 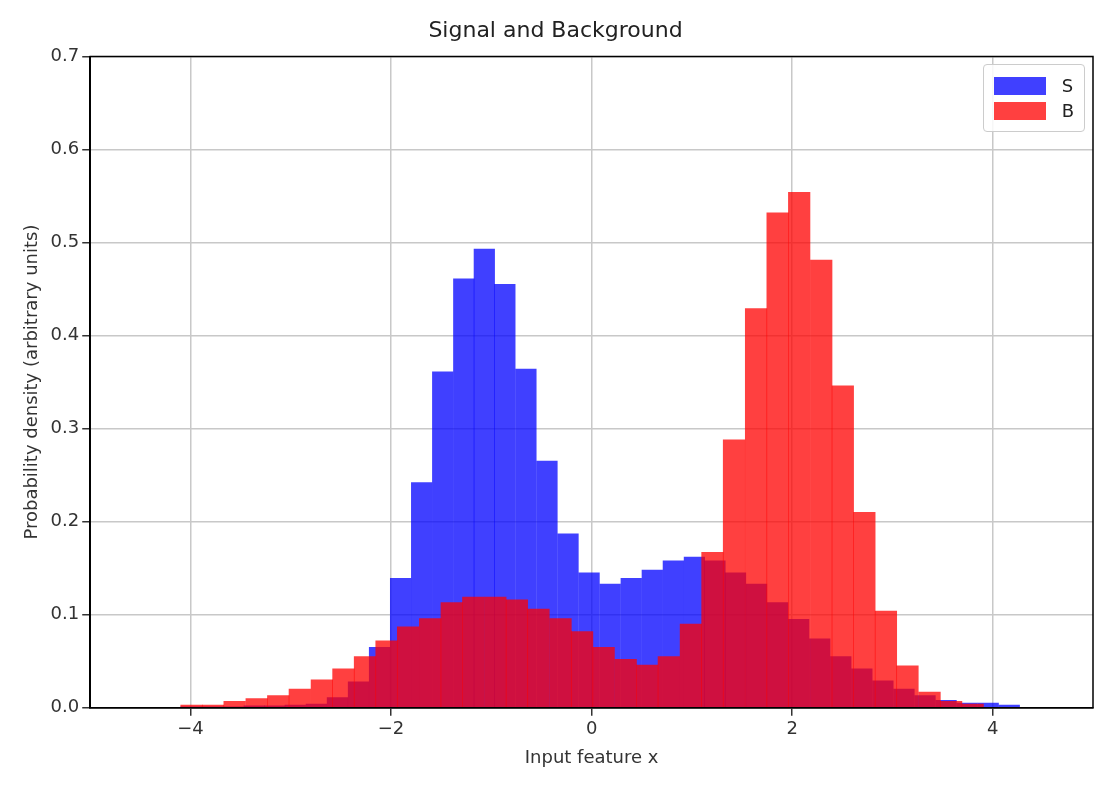 I want to click on y-tick-label: 0.2, so click(x=65, y=520).